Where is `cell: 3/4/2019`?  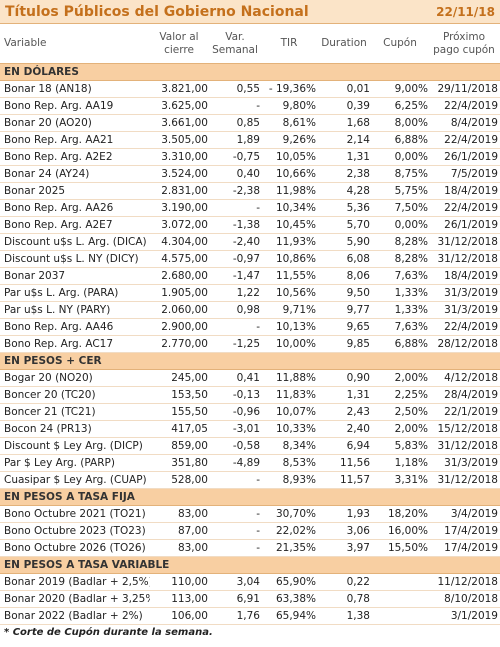
cell: 3/4/2019 is located at coordinates (474, 514).